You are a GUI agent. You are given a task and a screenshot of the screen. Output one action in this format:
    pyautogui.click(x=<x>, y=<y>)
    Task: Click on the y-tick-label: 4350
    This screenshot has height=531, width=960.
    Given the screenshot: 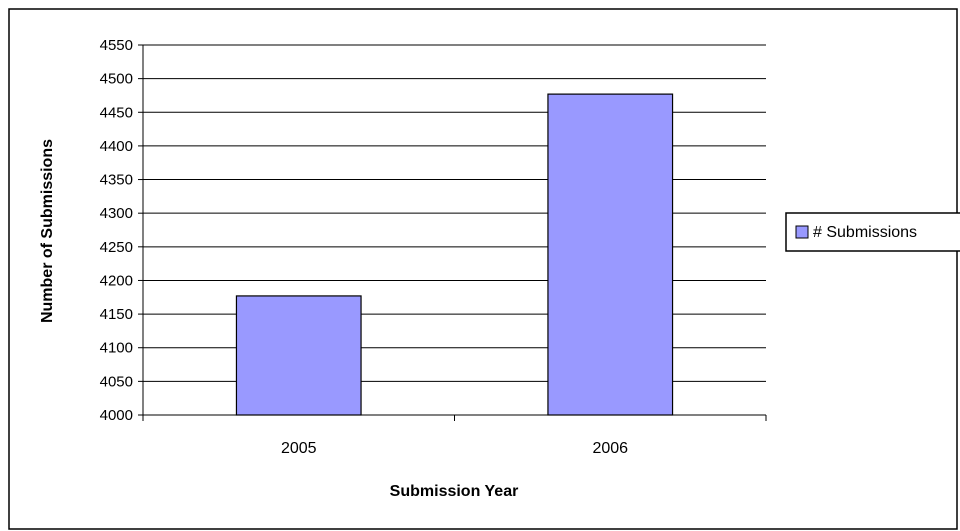 What is the action you would take?
    pyautogui.click(x=116, y=180)
    